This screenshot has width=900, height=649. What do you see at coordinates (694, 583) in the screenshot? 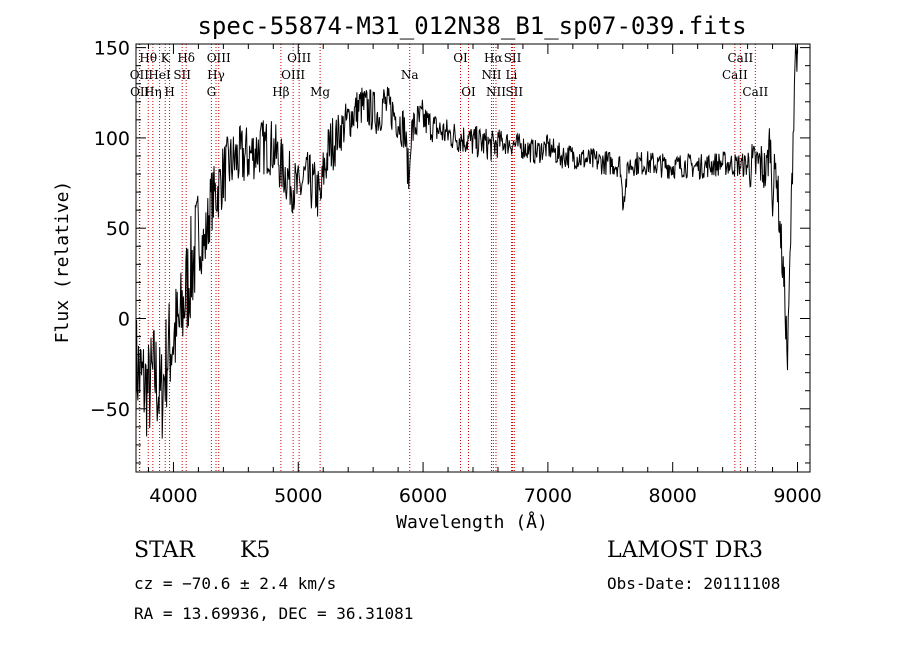
I see `obs-date: Obs-Date: 20111108` at bounding box center [694, 583].